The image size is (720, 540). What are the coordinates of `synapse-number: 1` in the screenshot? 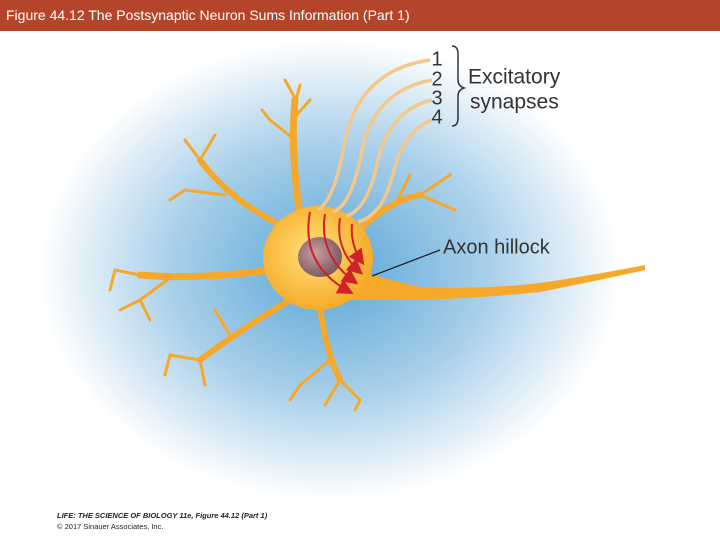 It's located at (436, 59).